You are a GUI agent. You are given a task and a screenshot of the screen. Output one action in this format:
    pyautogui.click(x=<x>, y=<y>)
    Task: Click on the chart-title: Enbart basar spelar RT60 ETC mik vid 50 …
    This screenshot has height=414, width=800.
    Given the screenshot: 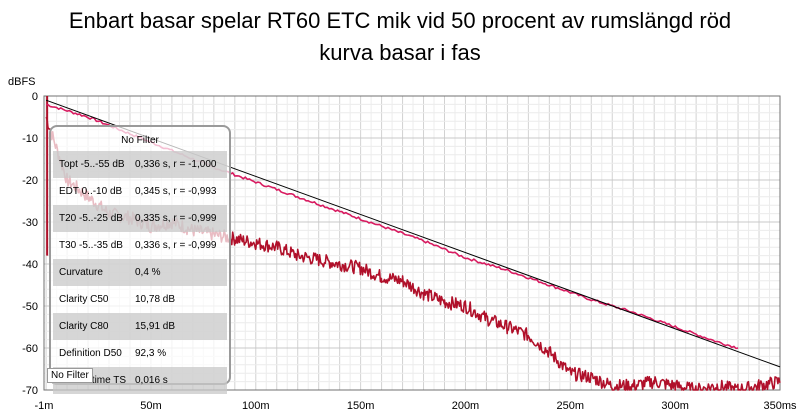 What is the action you would take?
    pyautogui.click(x=400, y=20)
    